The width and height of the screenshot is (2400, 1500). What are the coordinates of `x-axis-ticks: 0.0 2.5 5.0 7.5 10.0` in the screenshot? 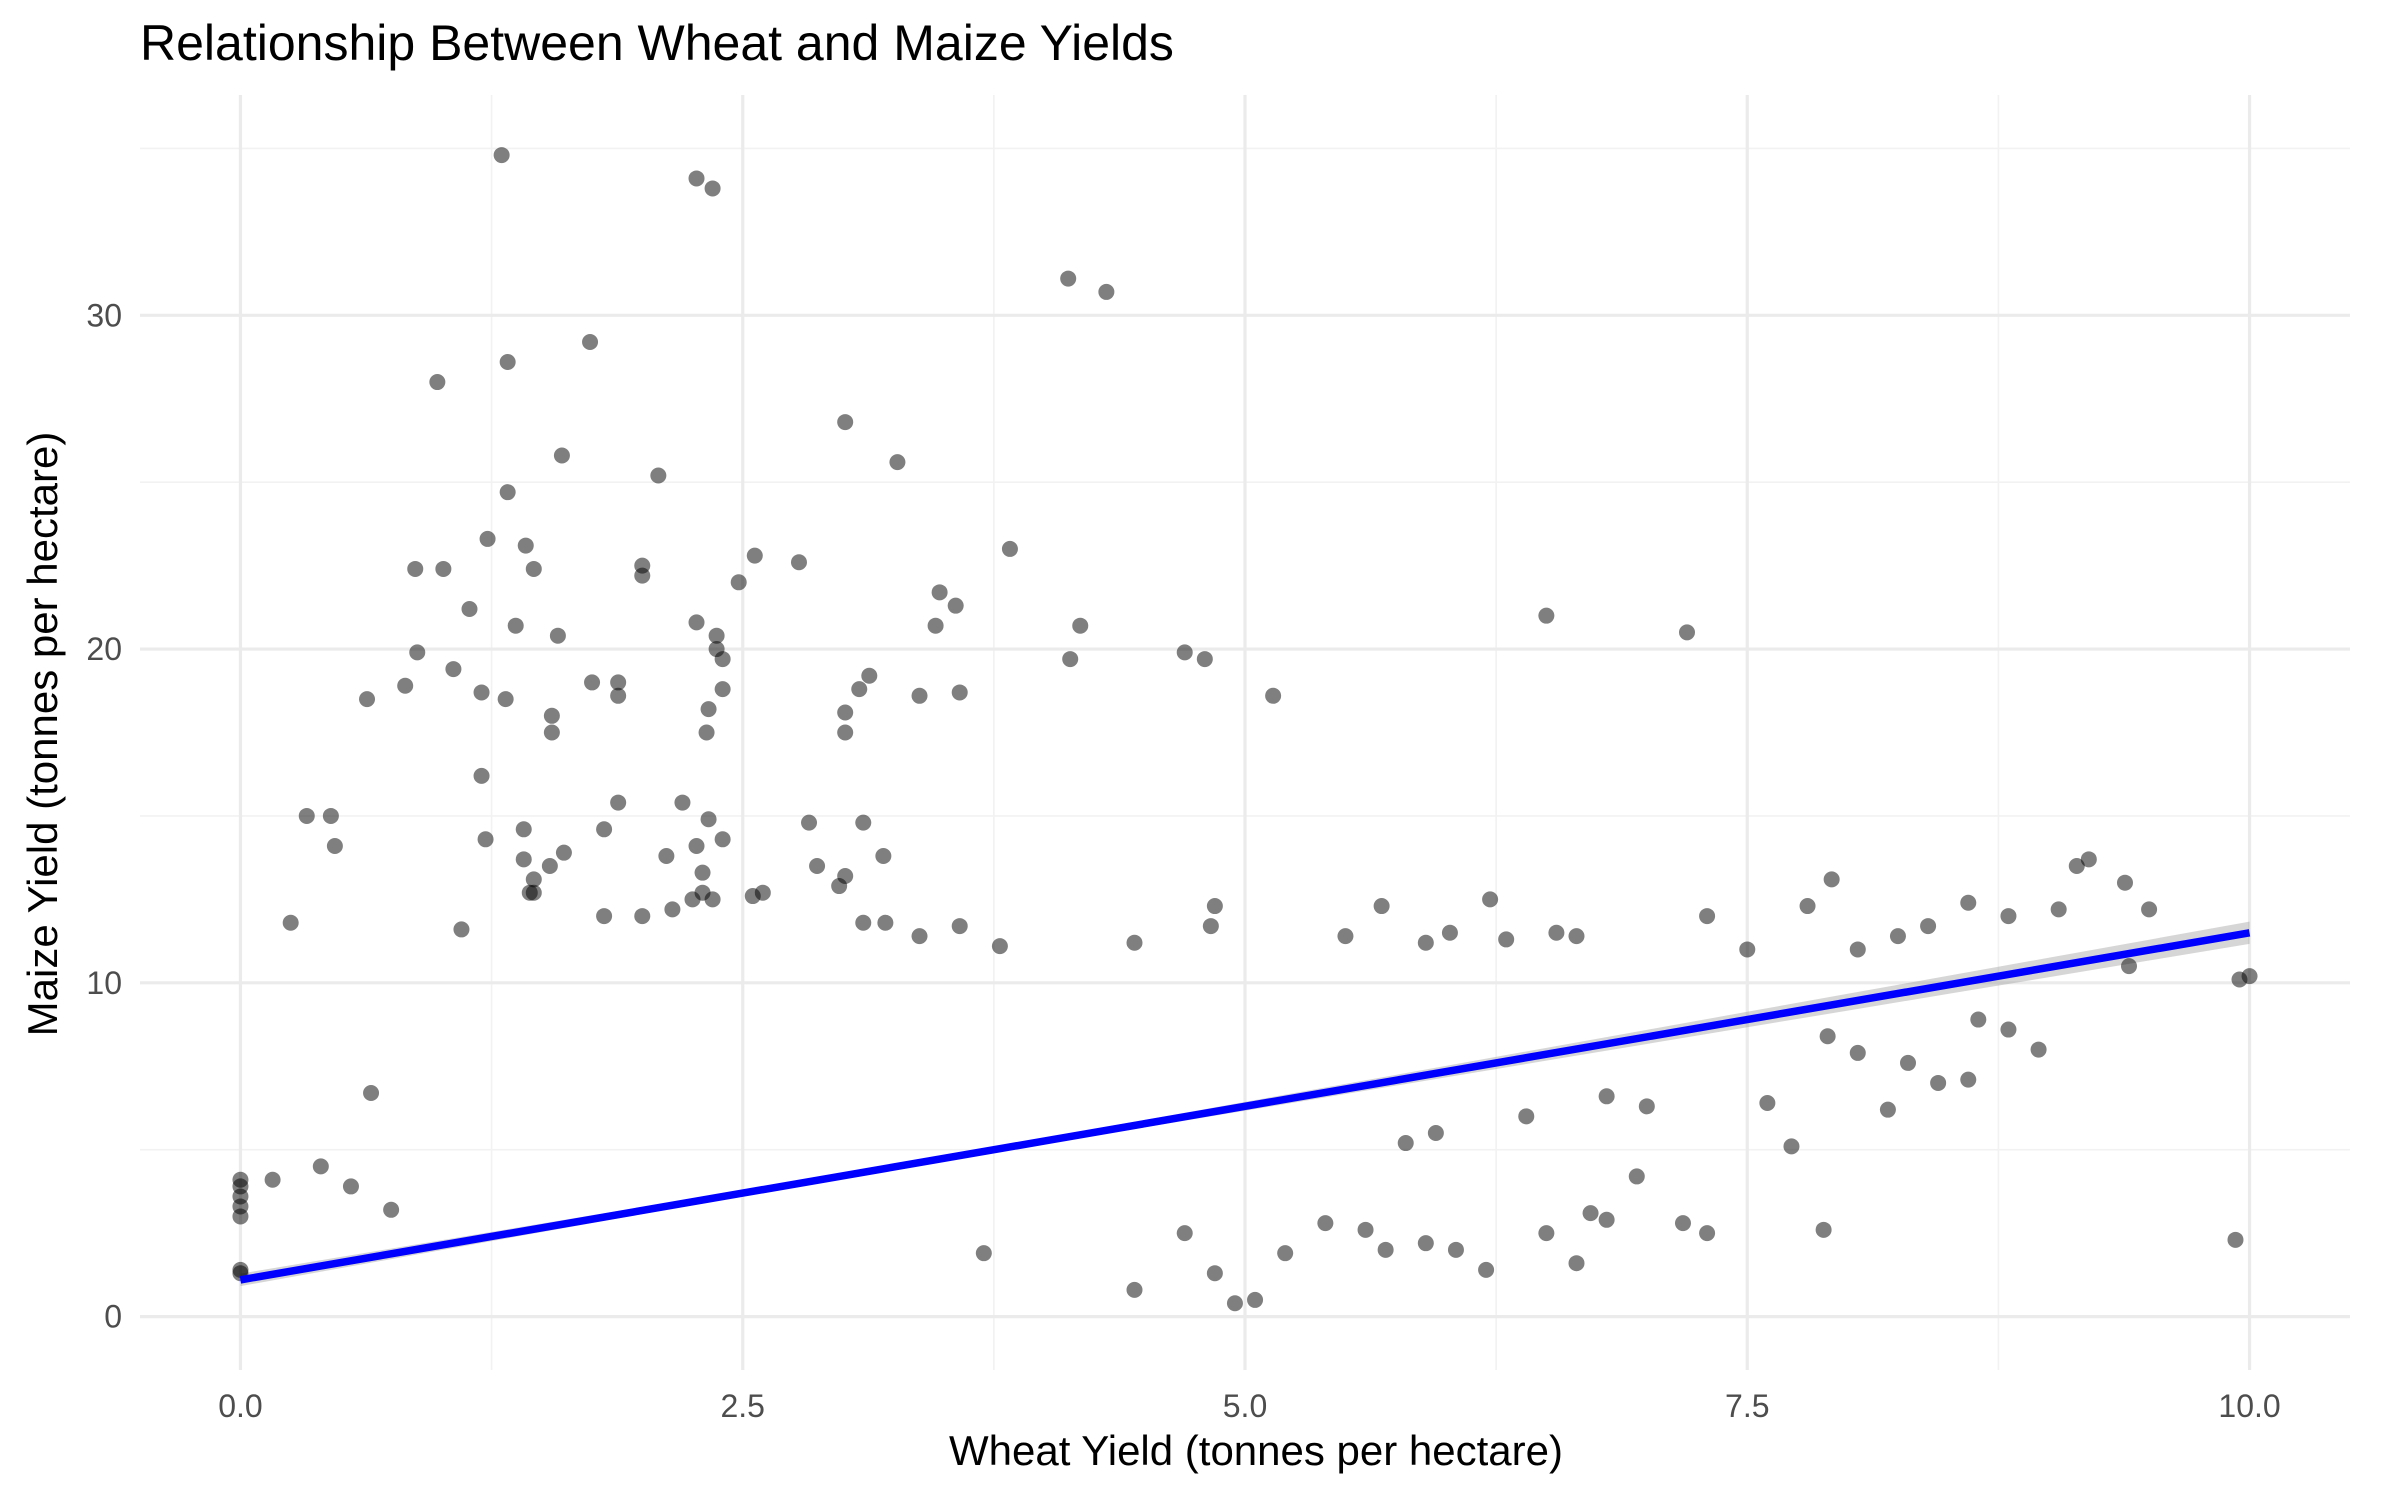 It's located at (1249, 1406).